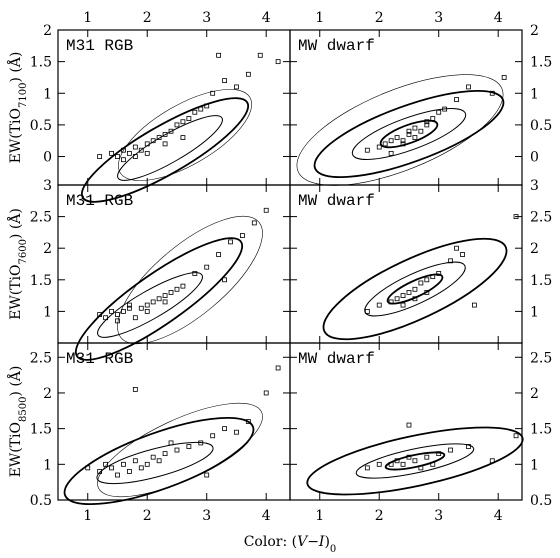 The width and height of the screenshot is (560, 558). I want to click on x-label-part: Color: (, so click(270, 542).